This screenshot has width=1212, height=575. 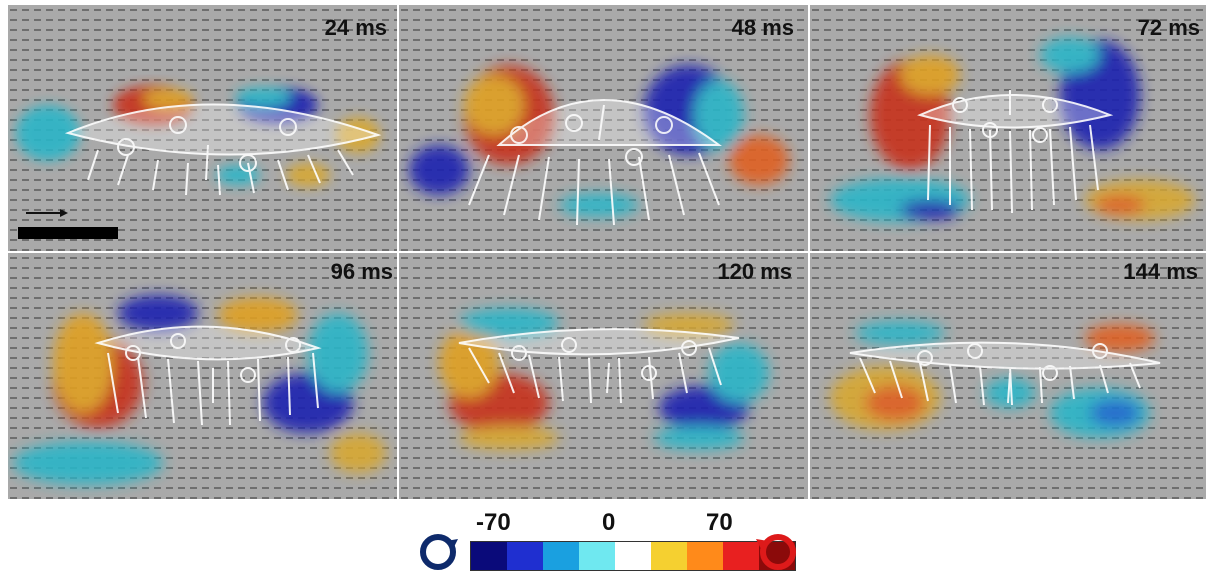 I want to click on panel-144ms: 144 ms, so click(x=1008, y=376).